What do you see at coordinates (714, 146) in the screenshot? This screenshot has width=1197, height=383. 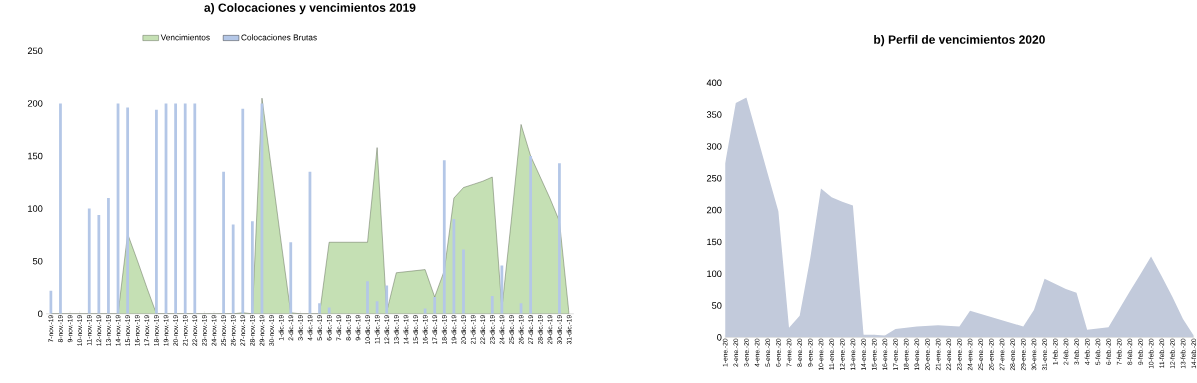 I see `y-tick-label: 300` at bounding box center [714, 146].